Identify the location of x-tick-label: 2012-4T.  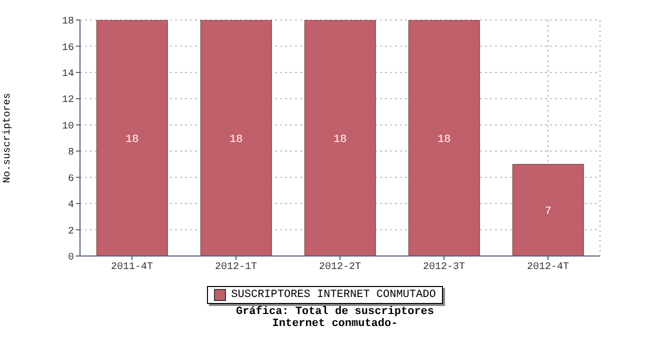
(548, 268).